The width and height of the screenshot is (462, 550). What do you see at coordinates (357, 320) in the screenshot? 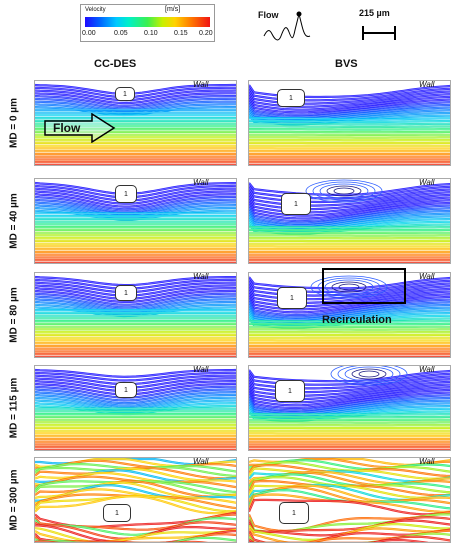
I see `recirculation-label: Recirculation` at bounding box center [357, 320].